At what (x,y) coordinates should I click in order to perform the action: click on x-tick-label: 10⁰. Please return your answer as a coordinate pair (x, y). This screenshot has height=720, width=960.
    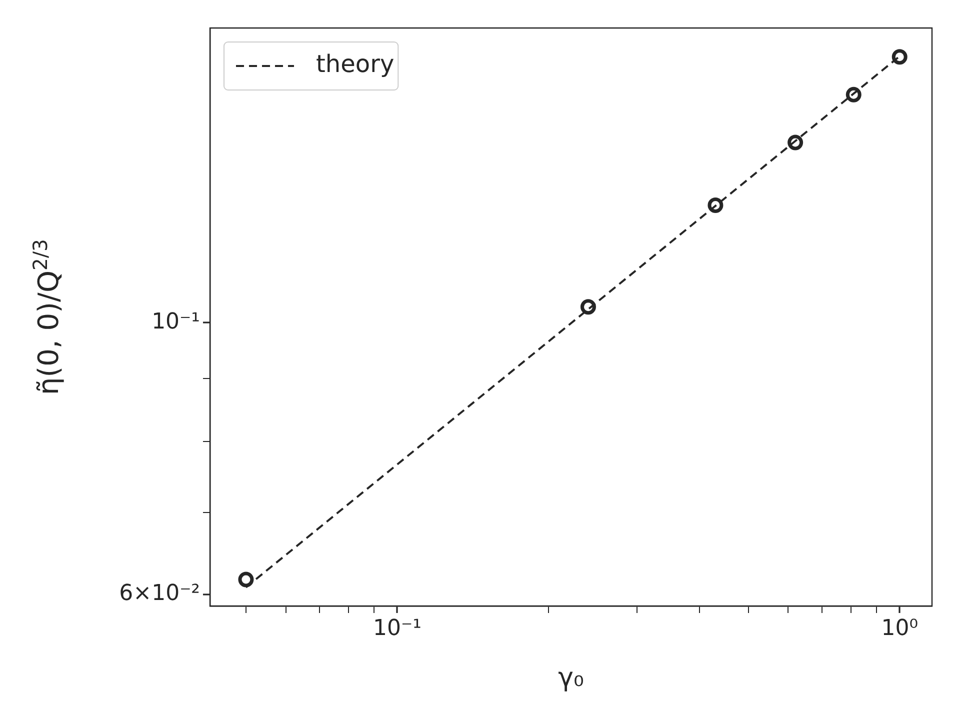
    Looking at the image, I should click on (899, 628).